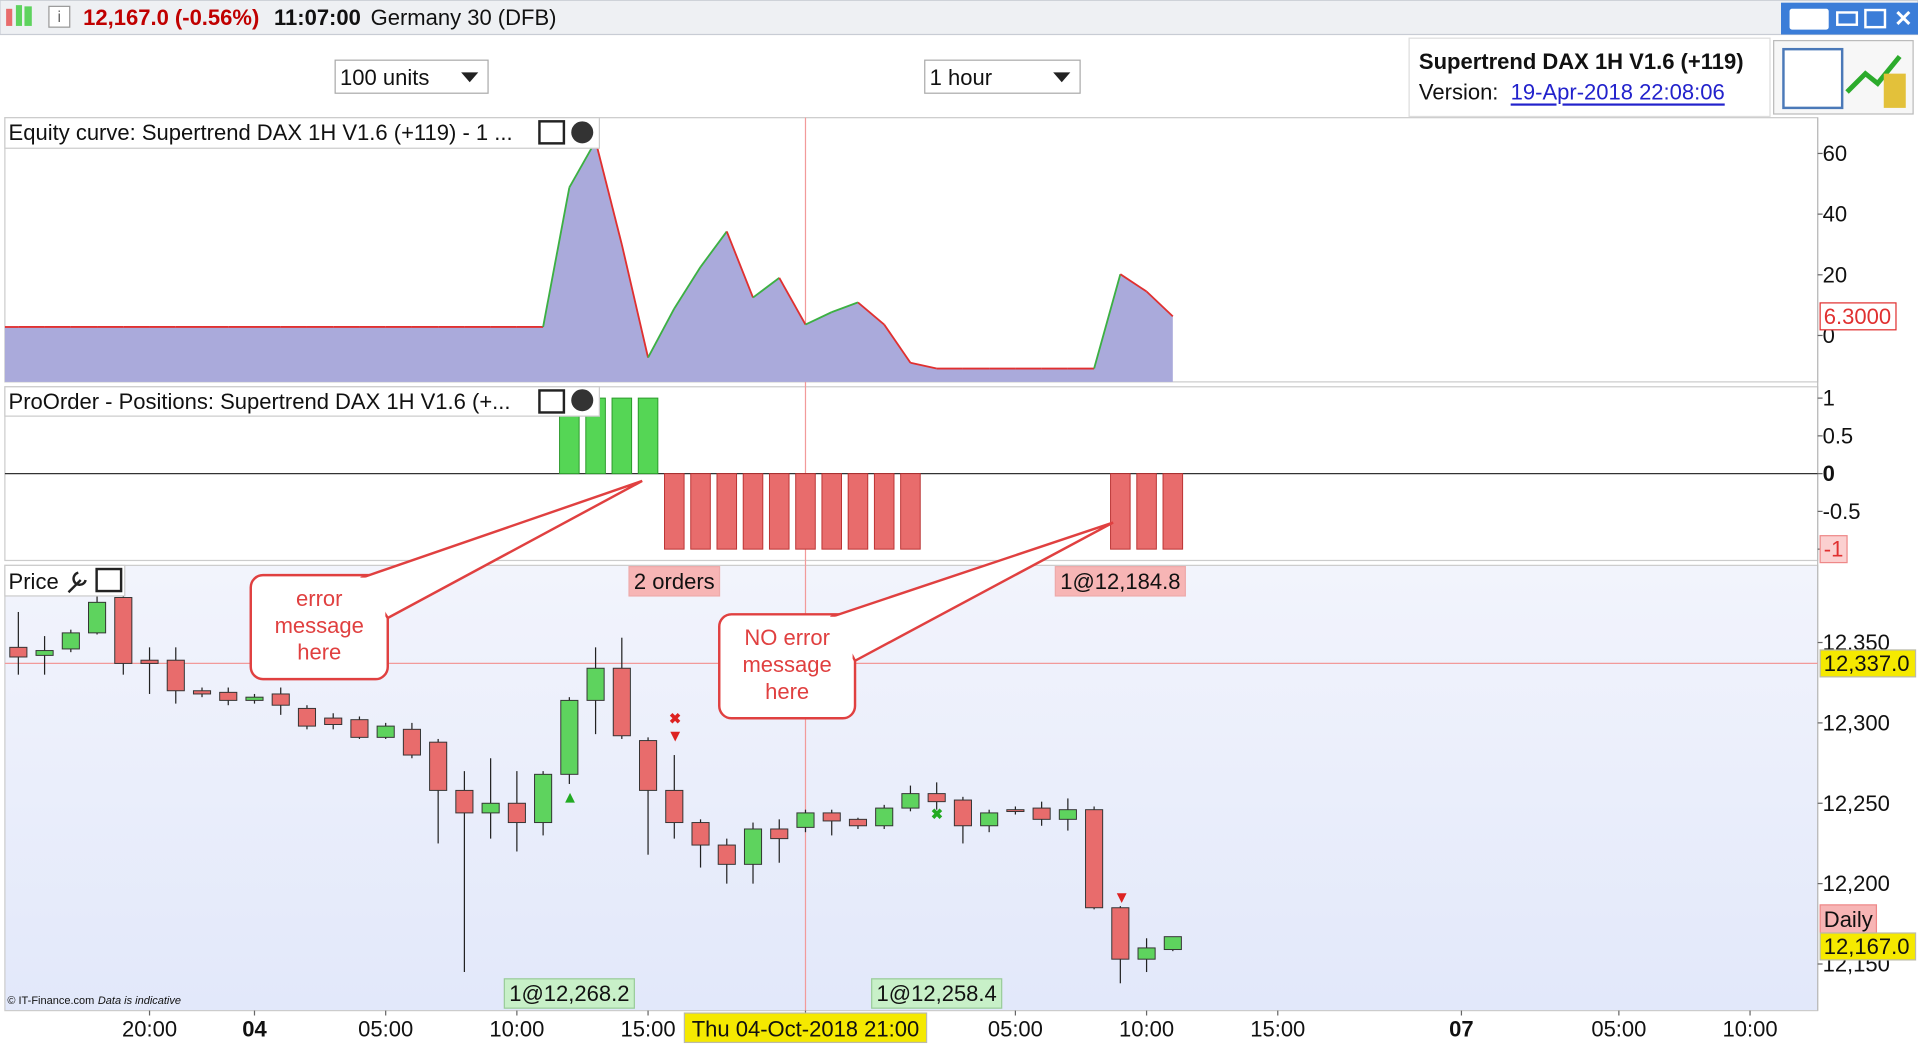 This screenshot has height=1050, width=1918. I want to click on settings-button, so click(77, 582).